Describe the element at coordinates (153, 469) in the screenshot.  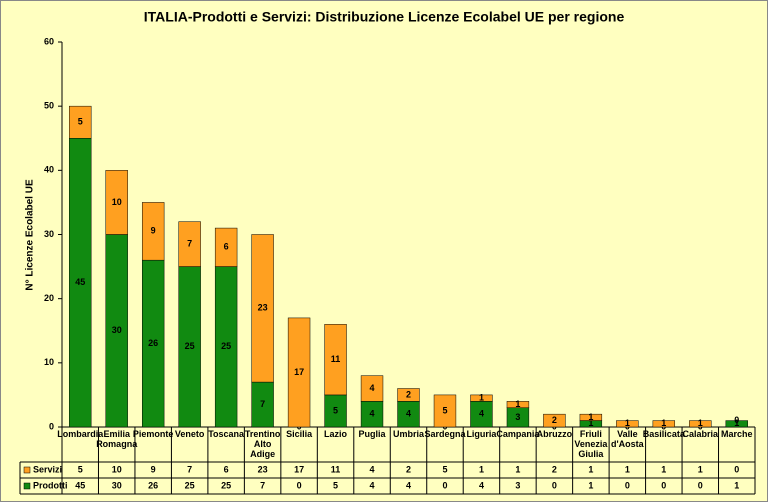
I see `table-value: 9` at that location.